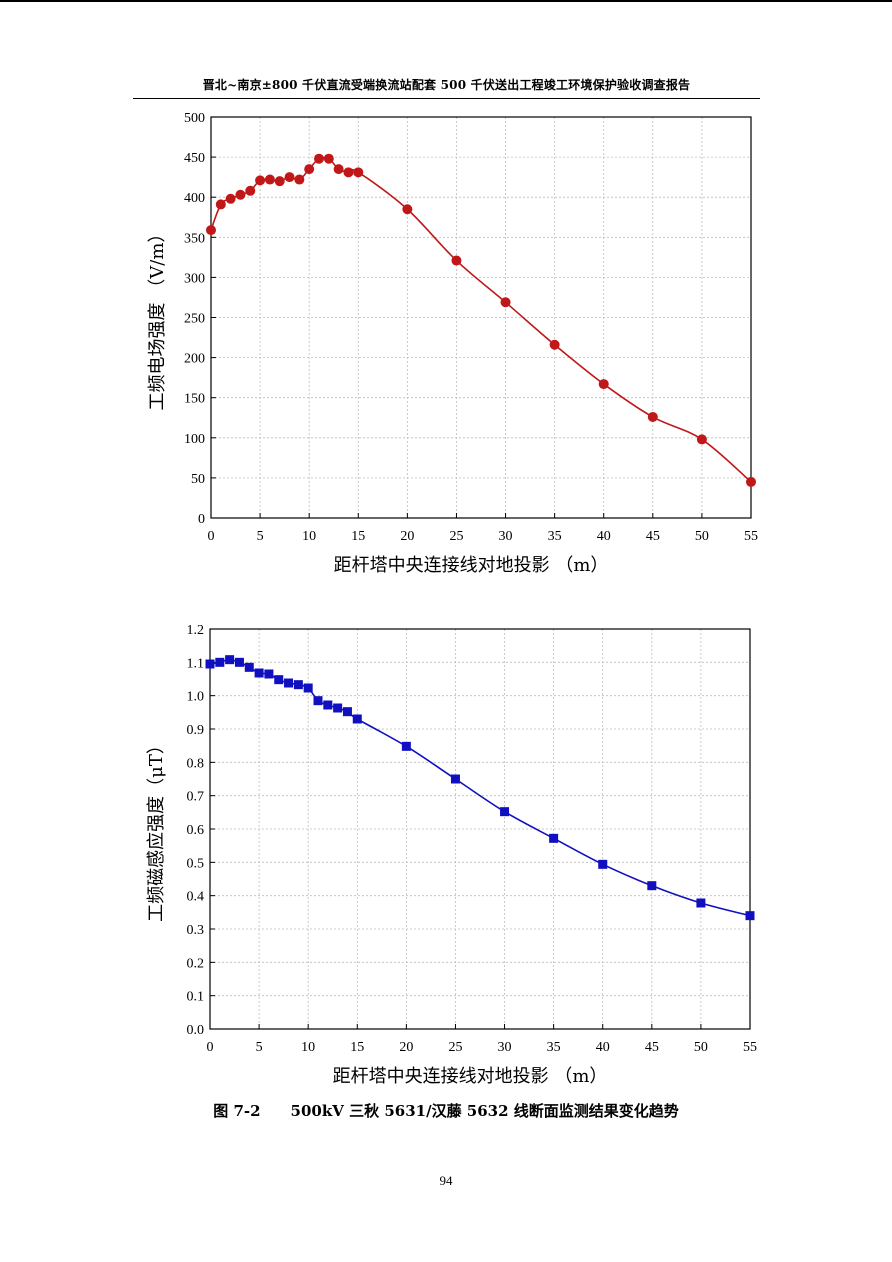 The height and width of the screenshot is (1262, 892). What do you see at coordinates (446, 1180) in the screenshot?
I see `page-number: 94` at bounding box center [446, 1180].